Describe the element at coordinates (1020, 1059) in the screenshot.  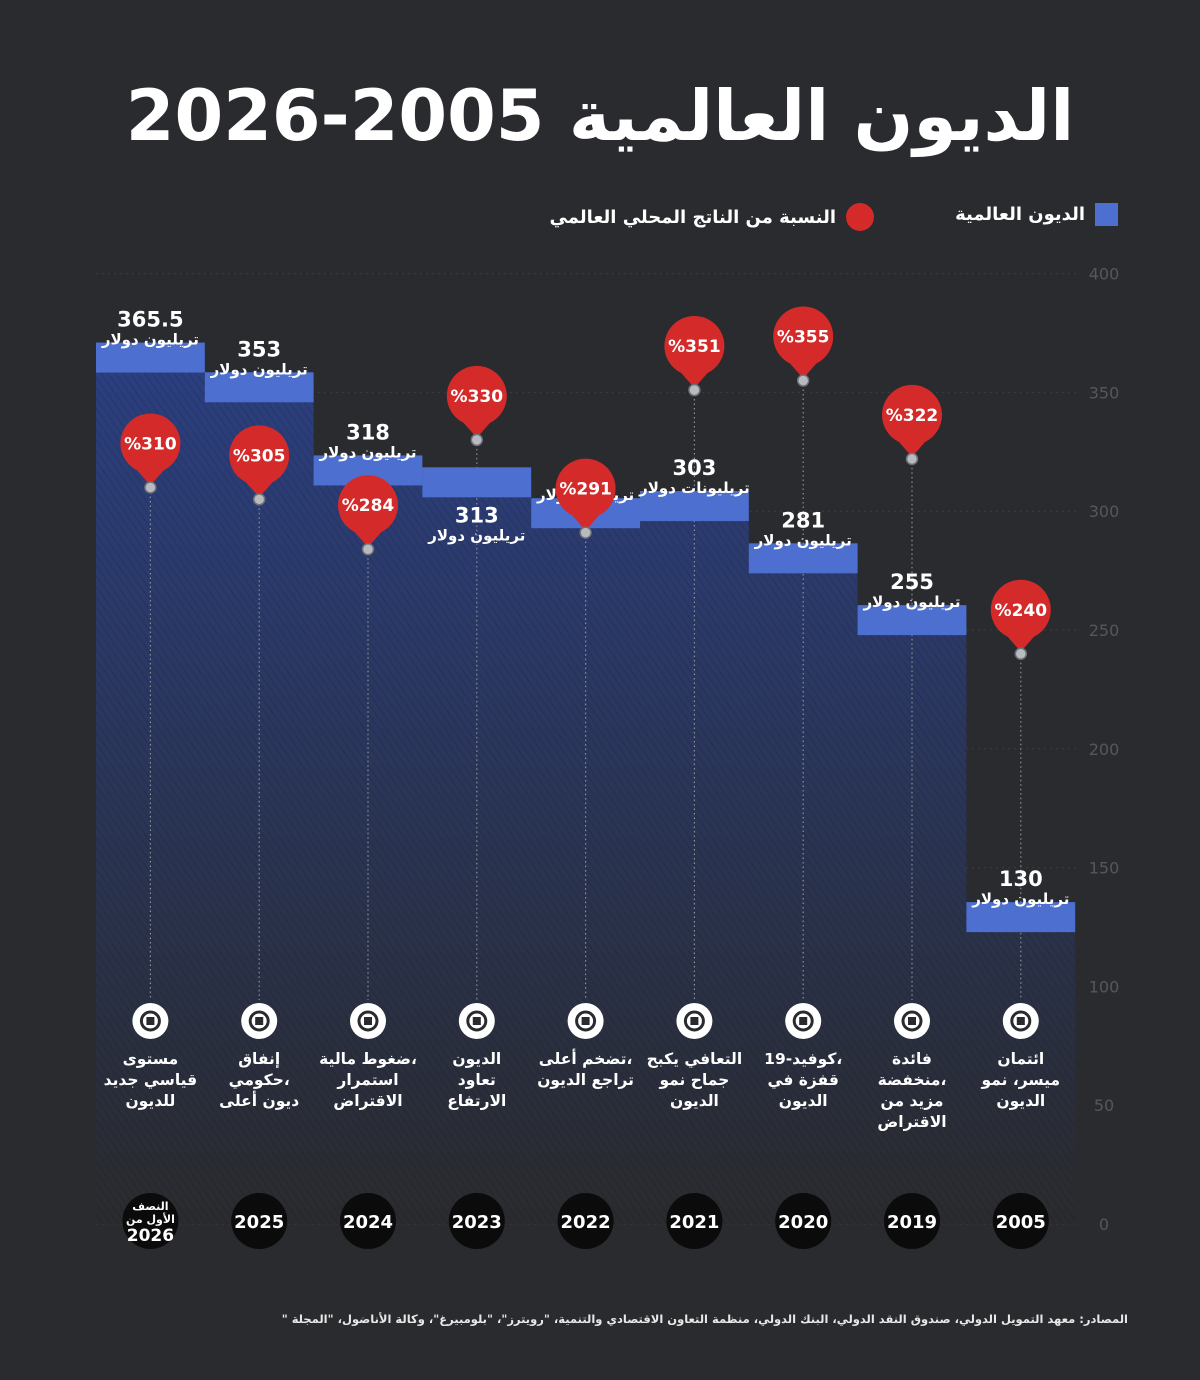
I see `note-text: ائتمان` at that location.